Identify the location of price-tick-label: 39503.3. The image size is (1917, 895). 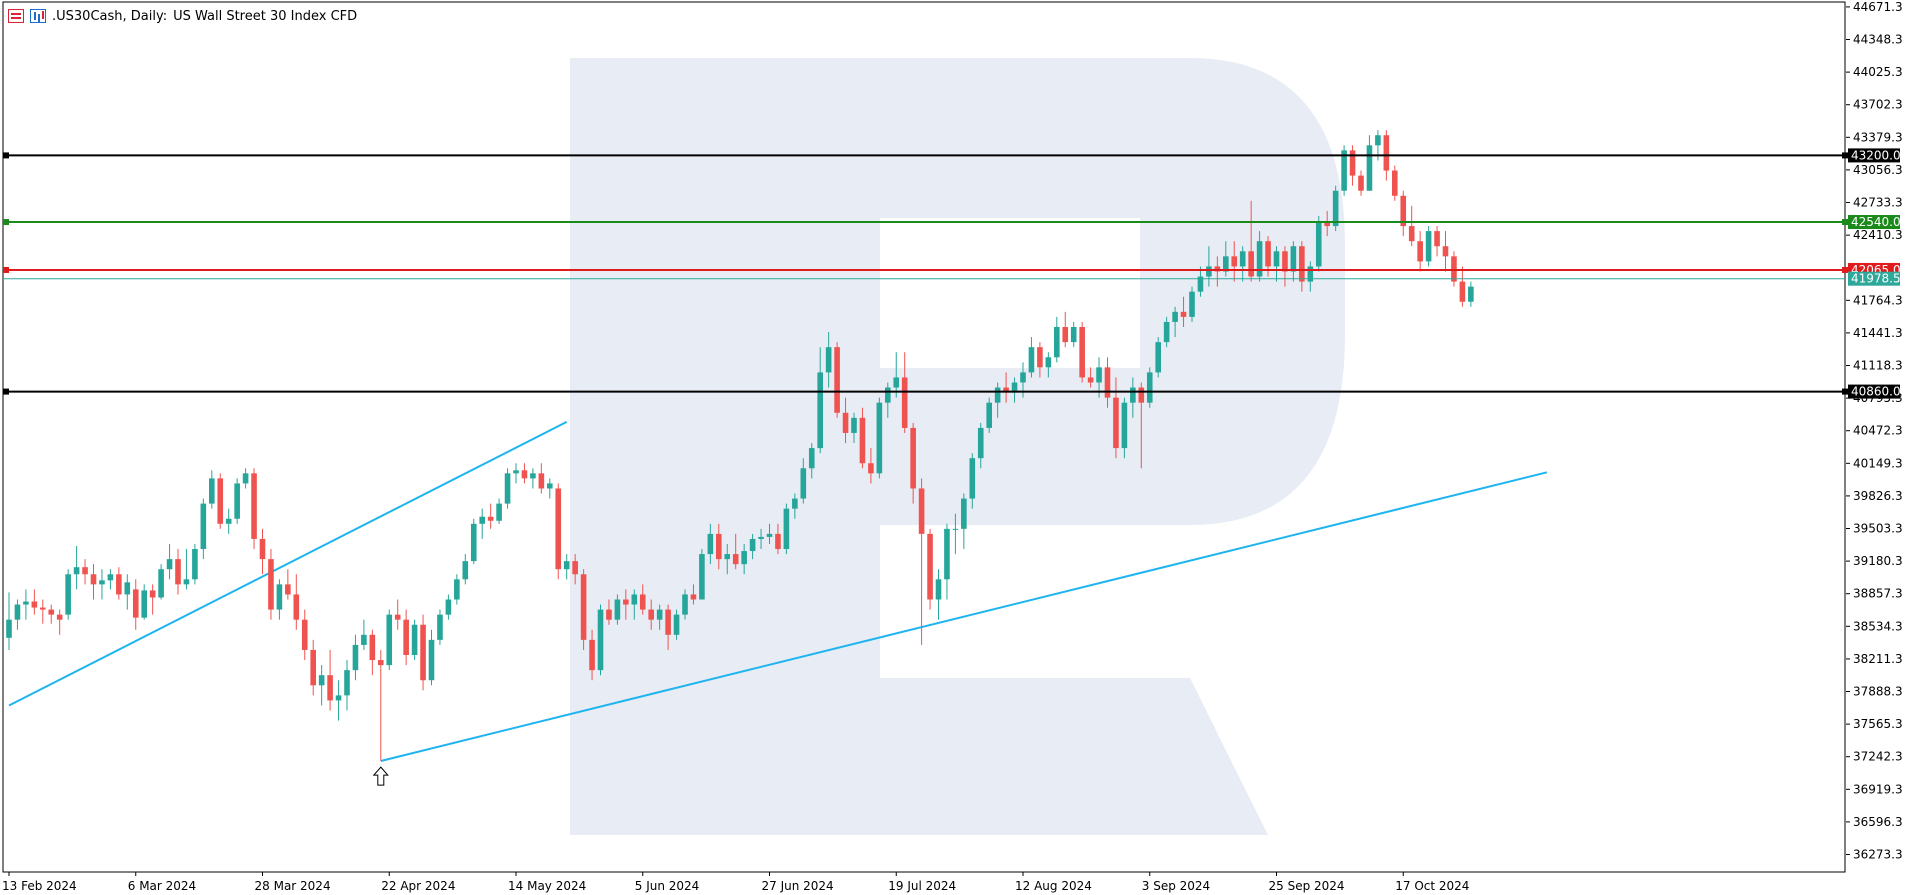
(1878, 529).